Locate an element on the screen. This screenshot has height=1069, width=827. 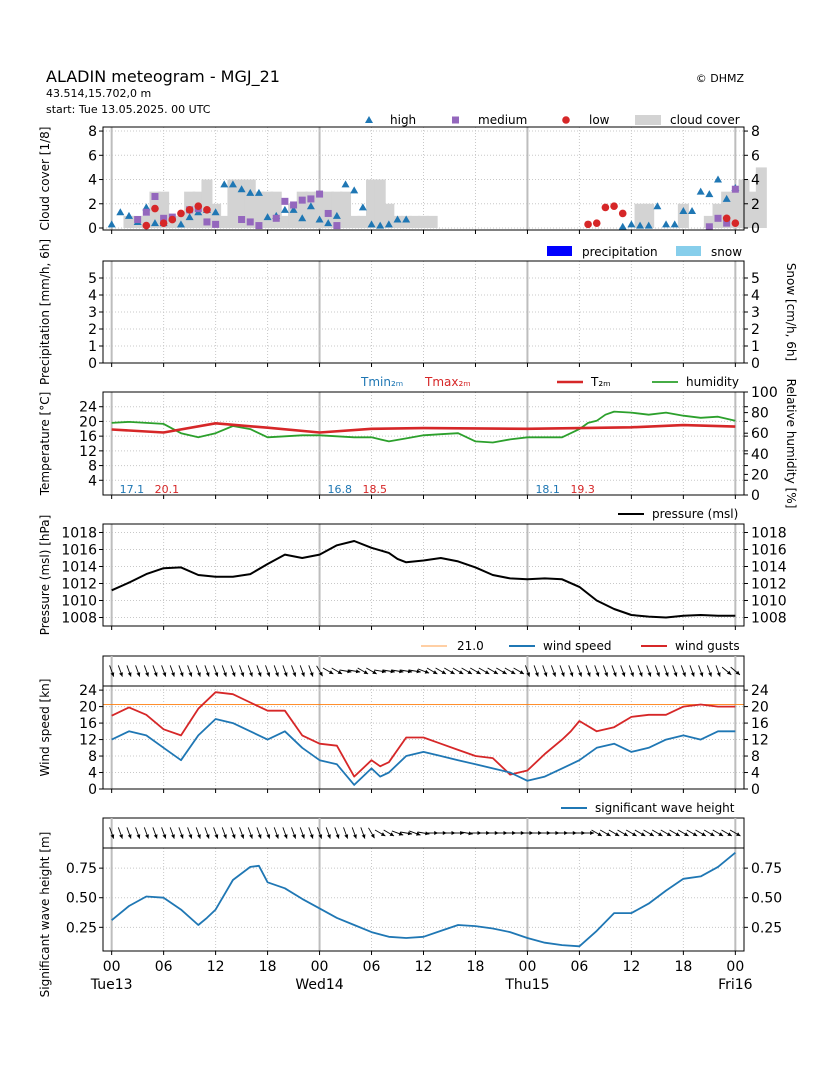
legend-reference-label: 21.0 is located at coordinates (470, 646).